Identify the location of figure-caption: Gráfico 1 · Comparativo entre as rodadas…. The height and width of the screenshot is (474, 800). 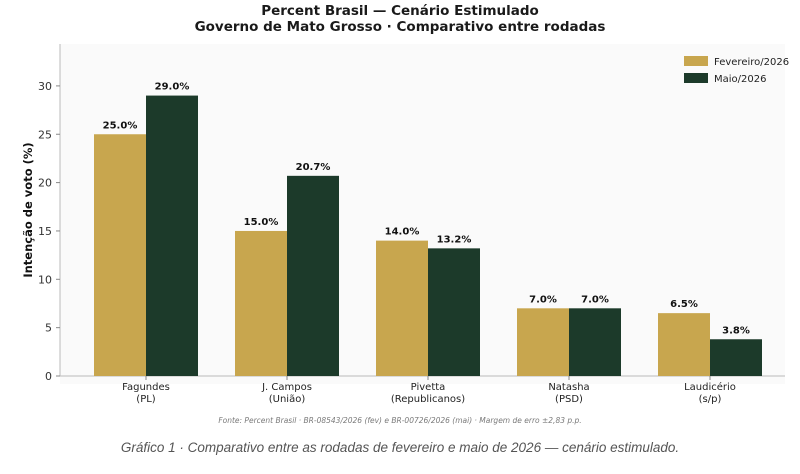
(400, 447).